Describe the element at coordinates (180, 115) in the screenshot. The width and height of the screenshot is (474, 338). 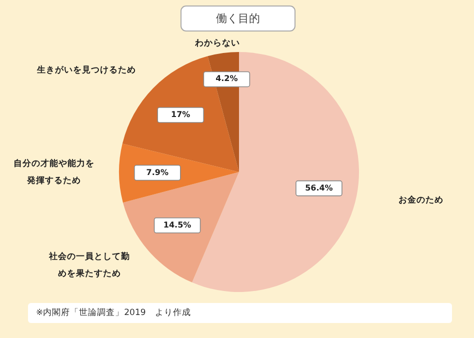
I see `data-label: 17%` at that location.